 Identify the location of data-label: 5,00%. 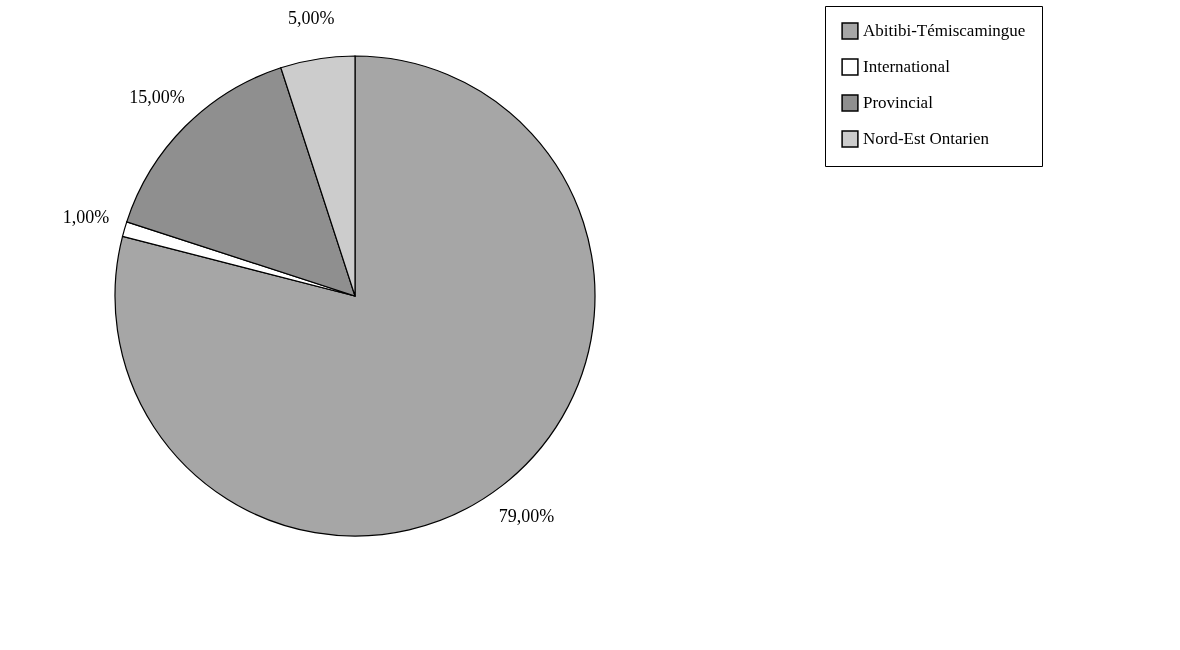
(311, 18).